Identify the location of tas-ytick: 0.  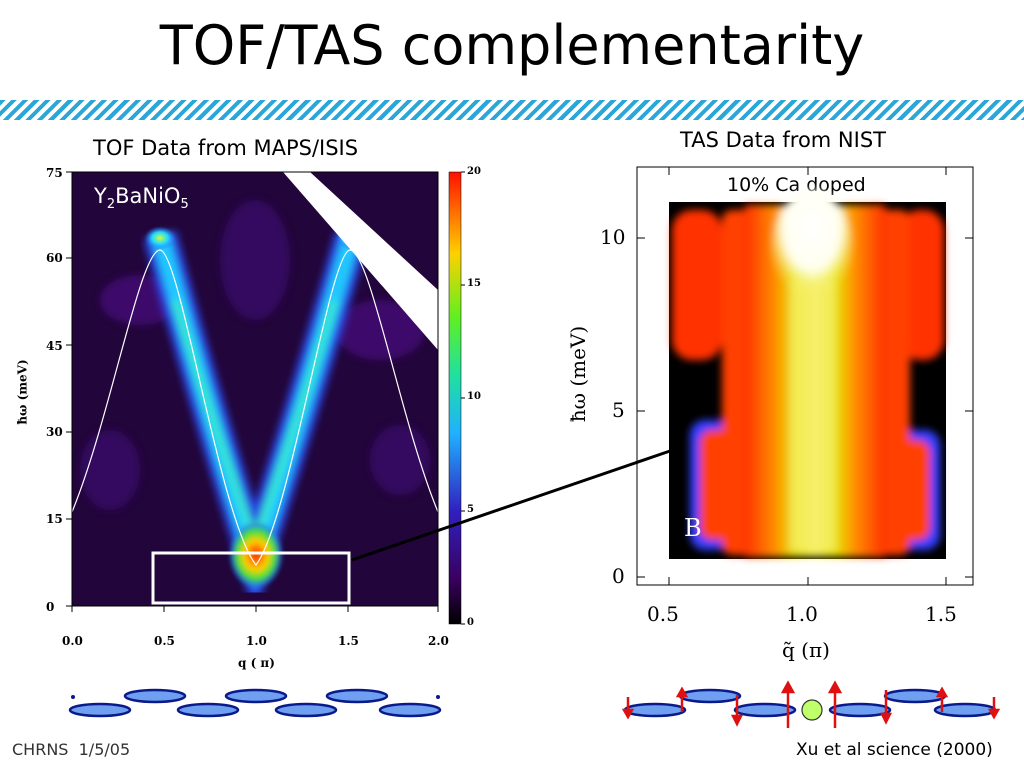
(618, 576).